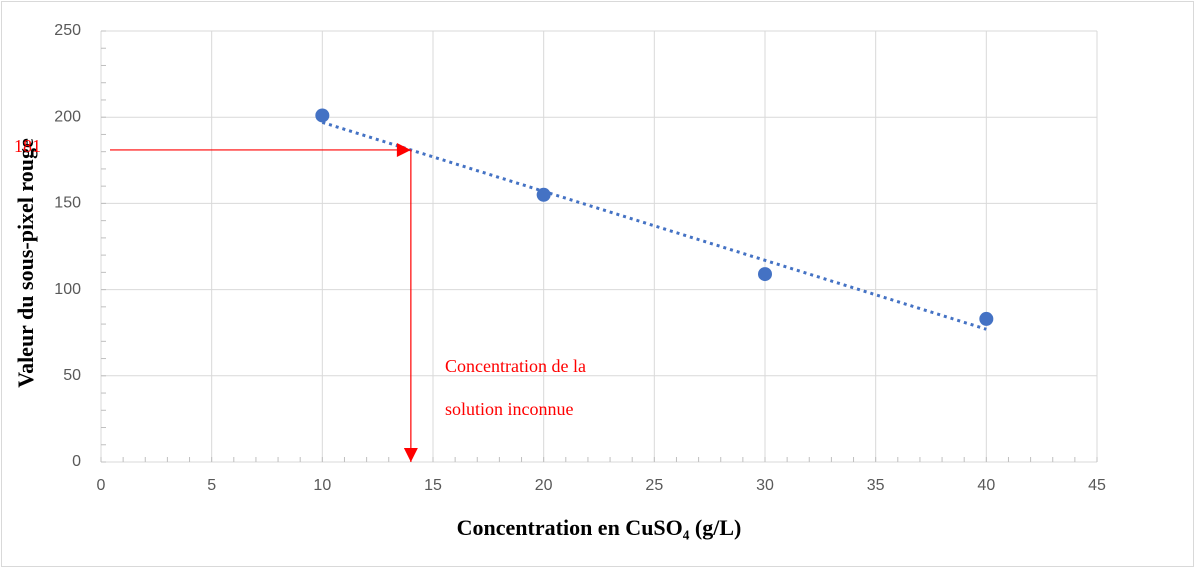 The image size is (1201, 569). What do you see at coordinates (765, 485) in the screenshot?
I see `x-tick-label: 30` at bounding box center [765, 485].